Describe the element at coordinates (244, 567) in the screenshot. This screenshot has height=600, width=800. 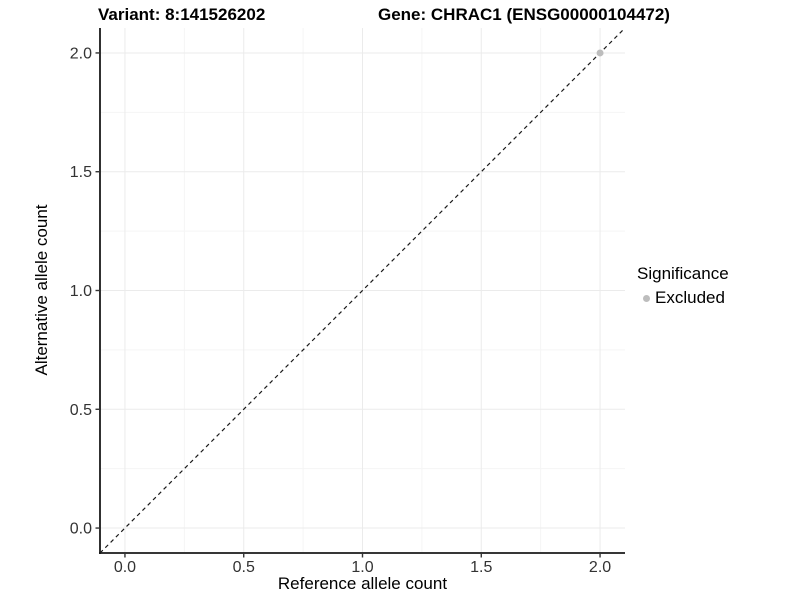
I see `x-tick-label: 0.5` at that location.